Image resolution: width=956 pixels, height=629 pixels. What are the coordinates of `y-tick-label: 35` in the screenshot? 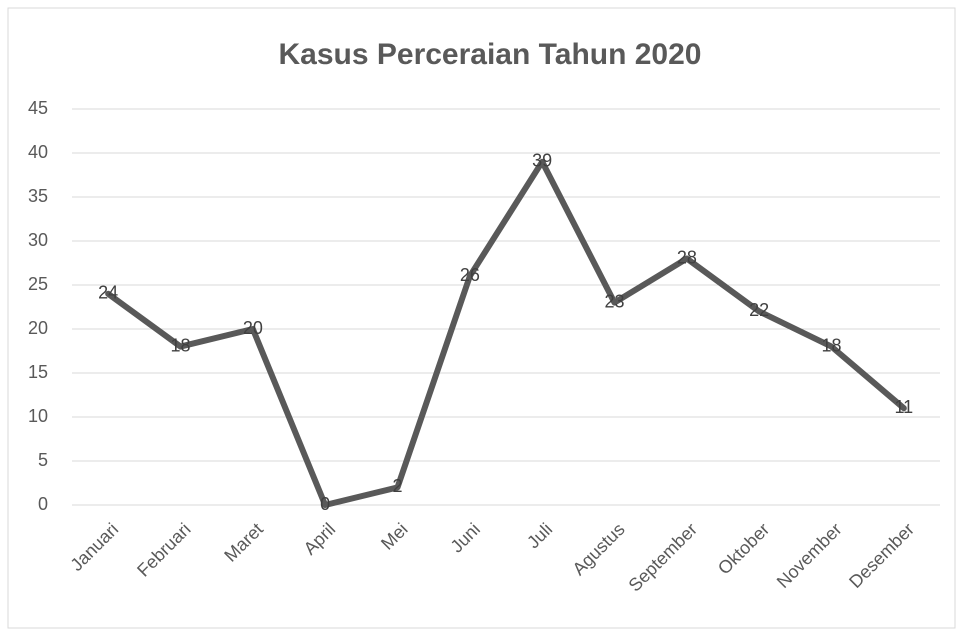 It's located at (38, 196).